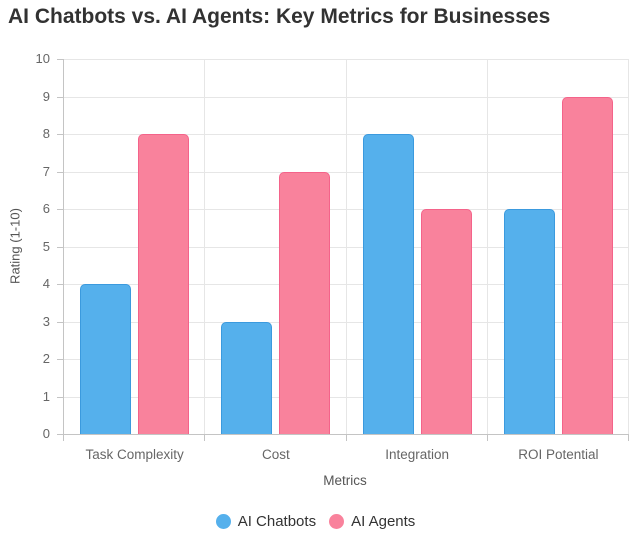 Image resolution: width=631 pixels, height=542 pixels. I want to click on bar-ai-chatbots-task-complexity, so click(106, 359).